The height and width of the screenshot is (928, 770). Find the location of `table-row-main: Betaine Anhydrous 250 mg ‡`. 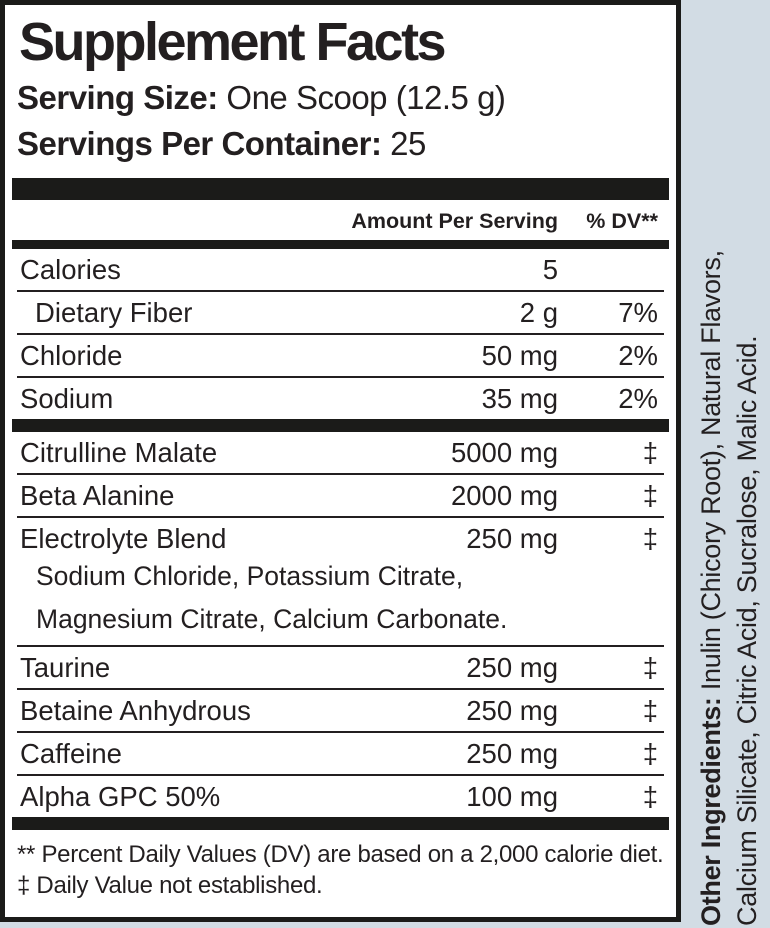

table-row-main: Betaine Anhydrous 250 mg ‡ is located at coordinates (340, 710).